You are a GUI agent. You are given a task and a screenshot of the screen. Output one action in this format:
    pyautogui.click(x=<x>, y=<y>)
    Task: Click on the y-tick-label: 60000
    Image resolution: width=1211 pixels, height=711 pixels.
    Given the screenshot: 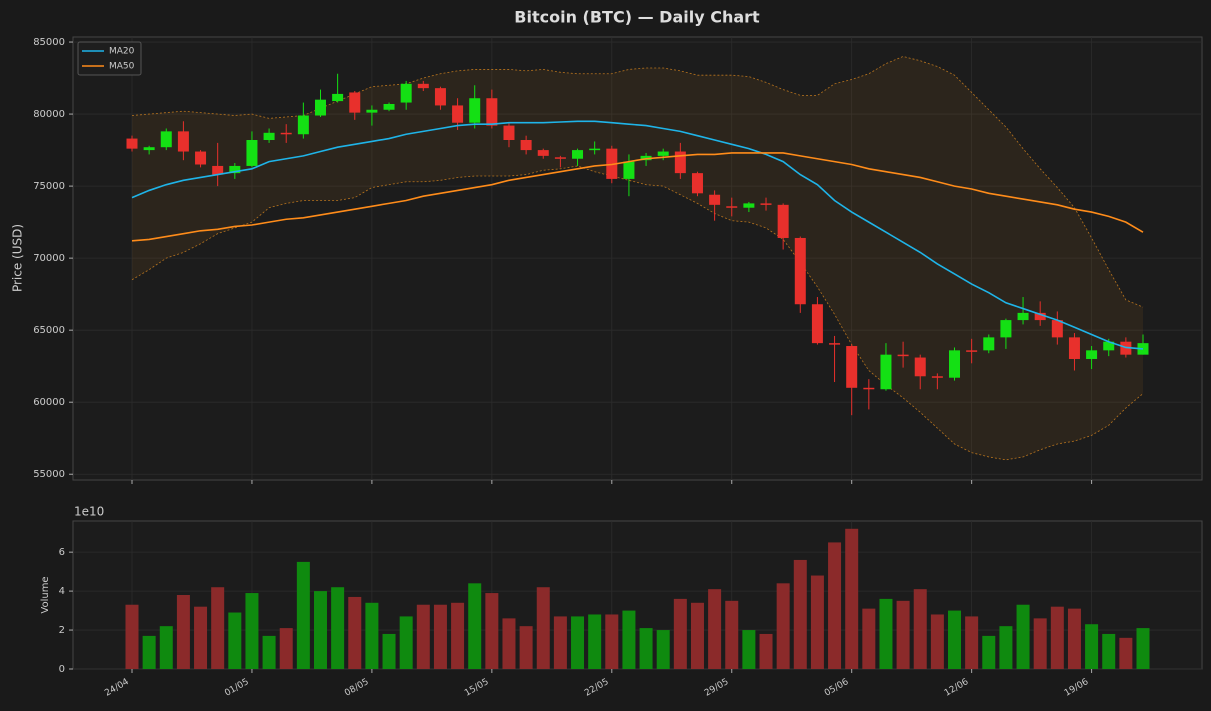 What is the action you would take?
    pyautogui.click(x=49, y=402)
    